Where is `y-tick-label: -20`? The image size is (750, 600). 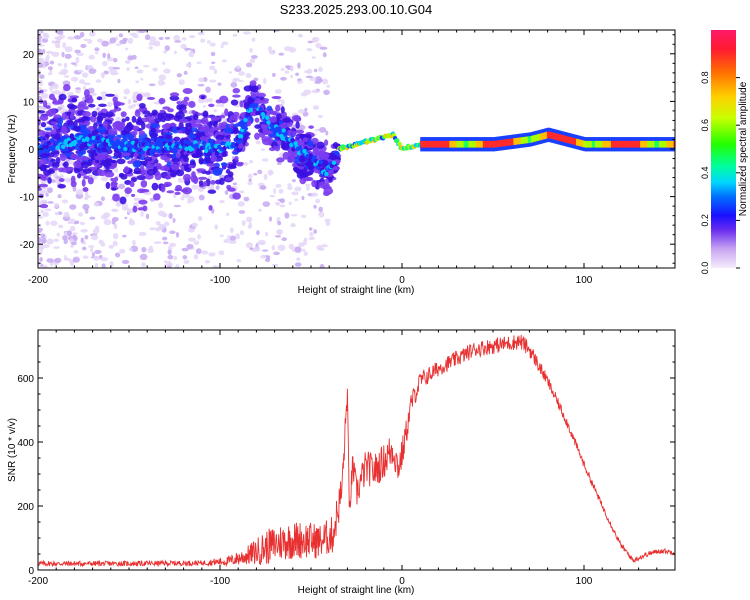 y-tick-label: -20 is located at coordinates (27, 245).